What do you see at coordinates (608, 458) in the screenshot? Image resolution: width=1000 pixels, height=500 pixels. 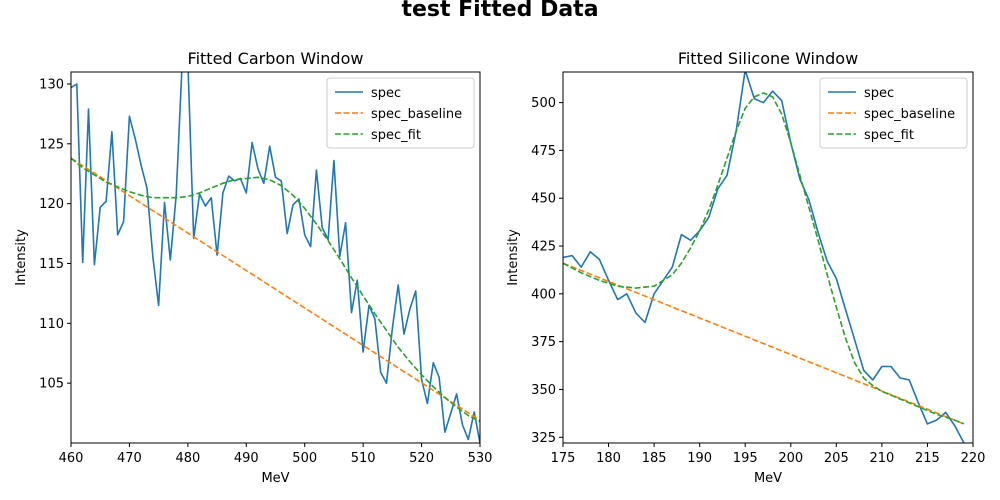 I see `x-tick-label: 180` at bounding box center [608, 458].